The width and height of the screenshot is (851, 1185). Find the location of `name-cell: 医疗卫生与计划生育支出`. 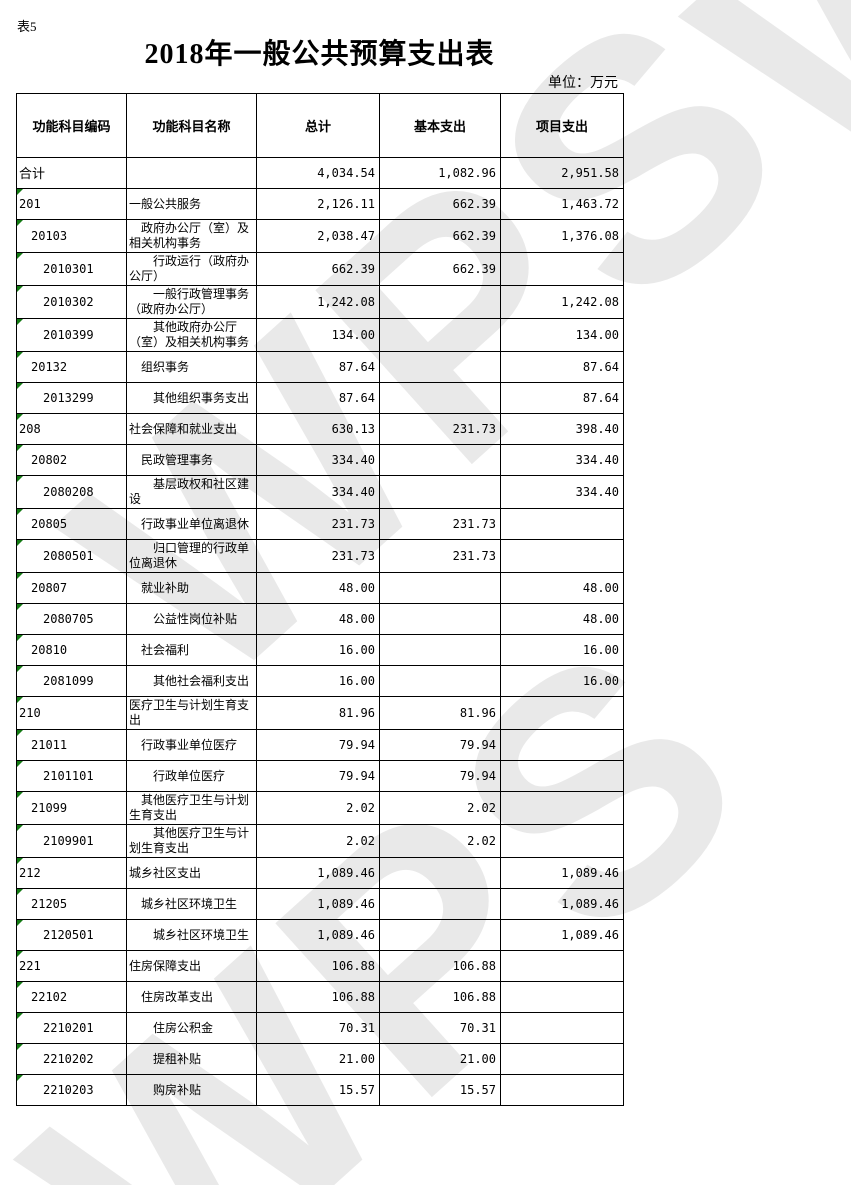

name-cell: 医疗卫生与计划生育支出 is located at coordinates (191, 713).